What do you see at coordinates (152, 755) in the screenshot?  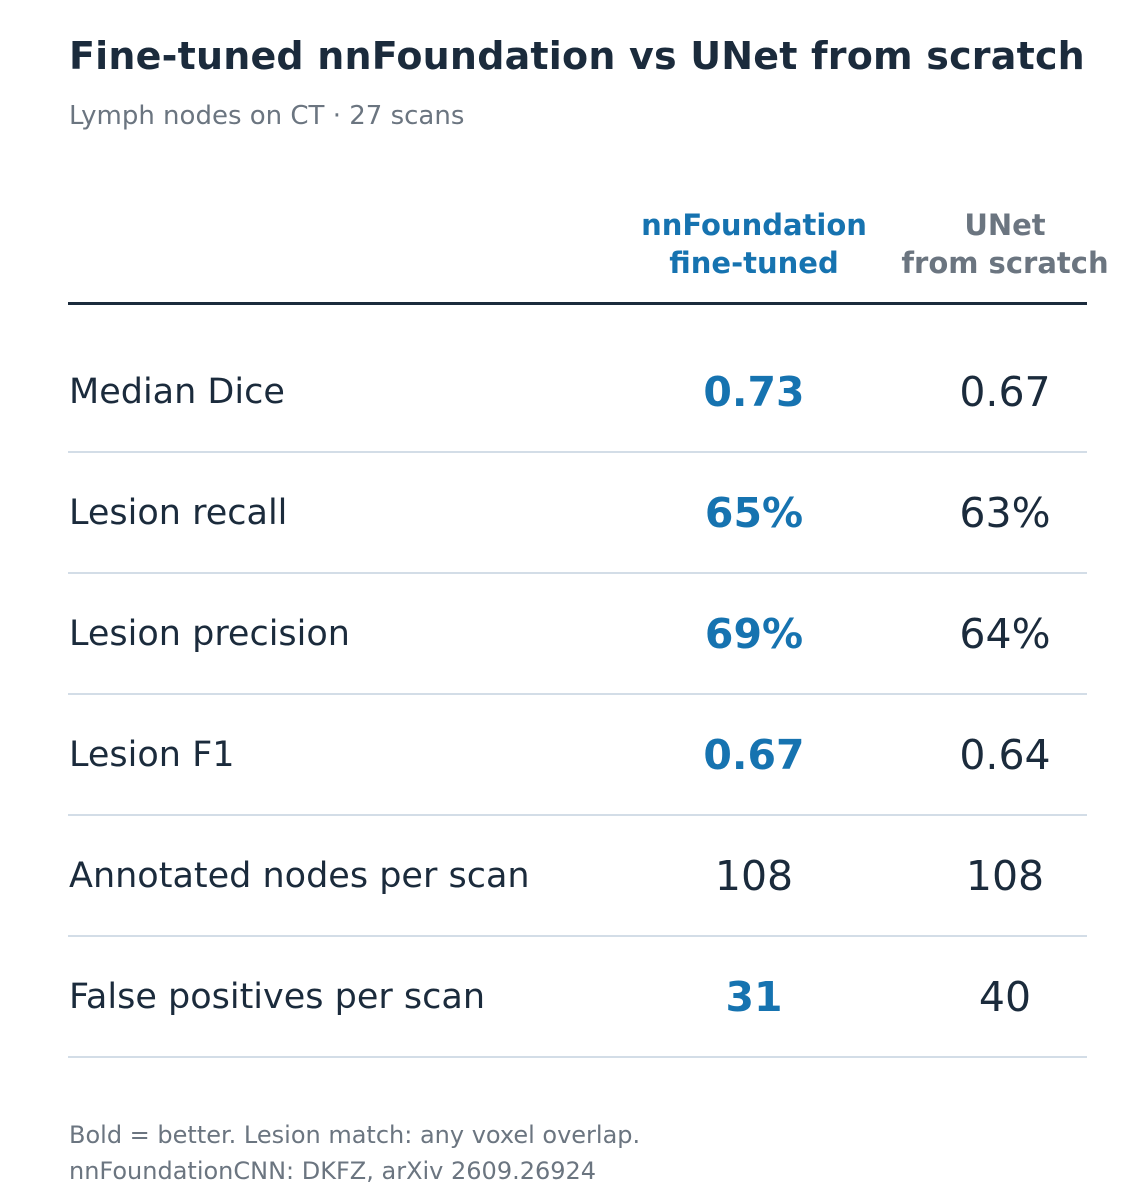 I see `row-label: Lesion F1` at bounding box center [152, 755].